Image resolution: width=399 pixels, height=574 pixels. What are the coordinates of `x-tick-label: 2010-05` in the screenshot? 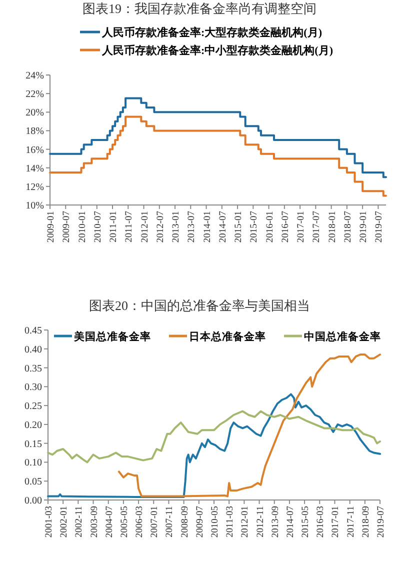 It's located at (215, 522).